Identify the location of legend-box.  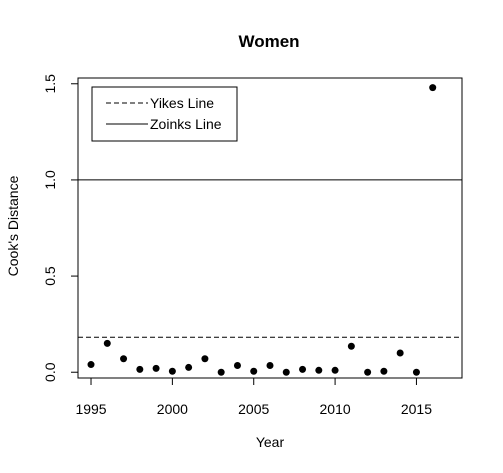
(164, 114).